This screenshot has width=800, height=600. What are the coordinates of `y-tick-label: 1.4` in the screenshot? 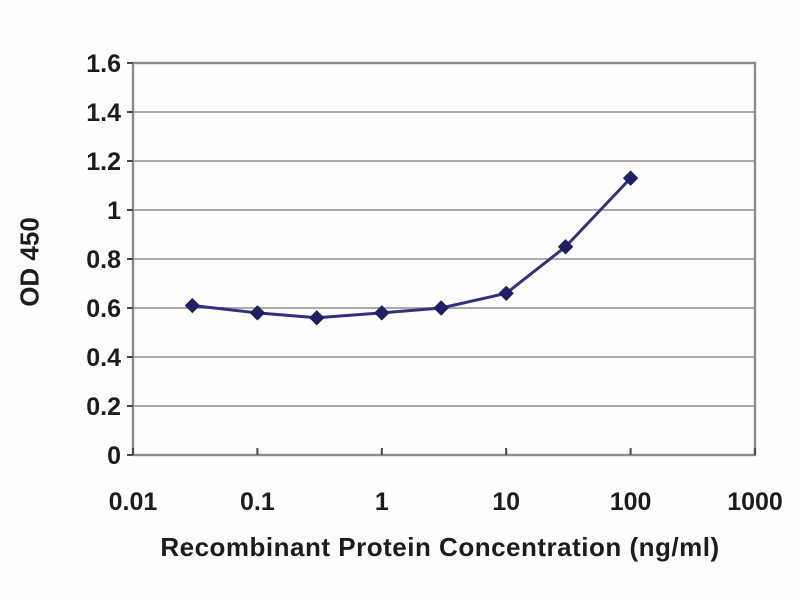 It's located at (103, 113).